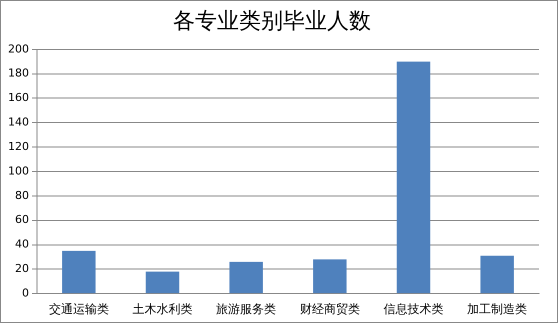 The height and width of the screenshot is (323, 558). I want to click on y-tick-label: 40, so click(21, 244).